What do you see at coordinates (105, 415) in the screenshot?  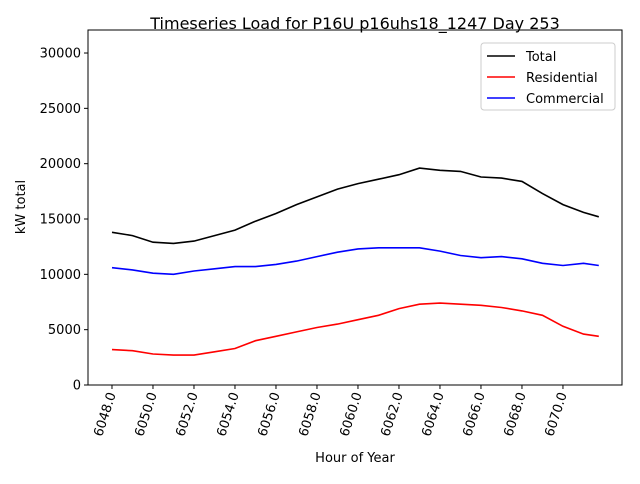 I see `x-tick-label: 6048.0` at bounding box center [105, 415].